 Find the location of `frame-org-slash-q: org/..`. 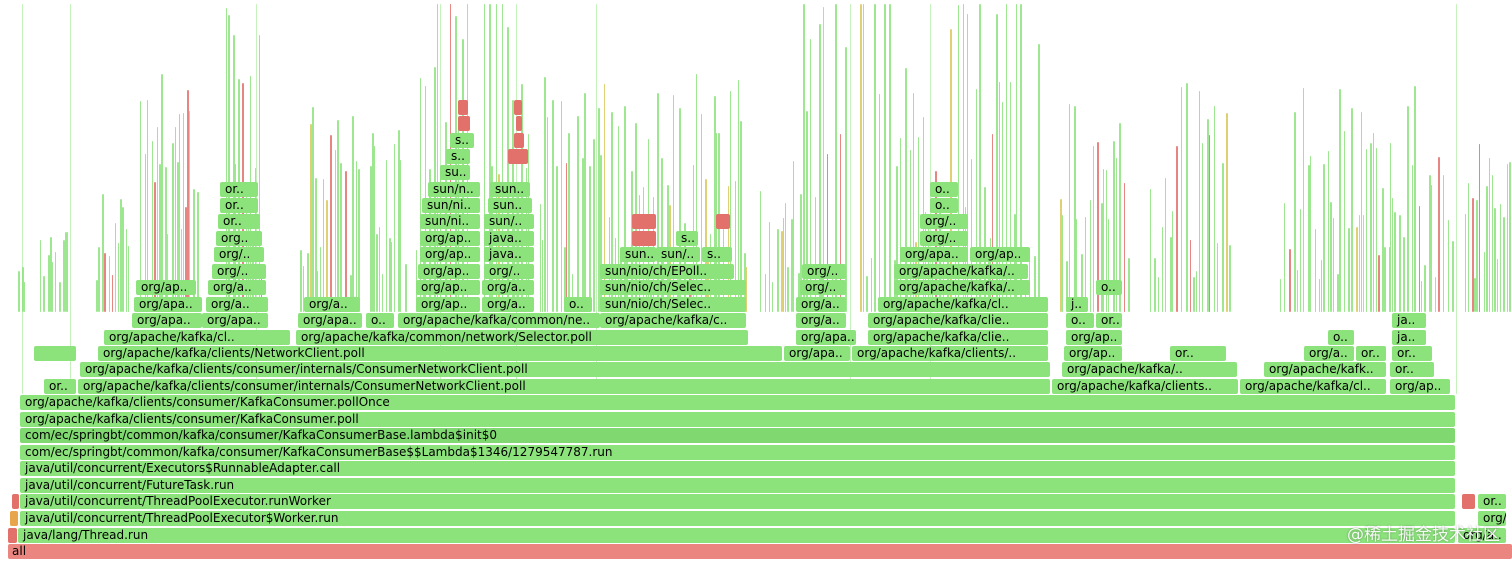

frame-org-slash-q: org/.. is located at coordinates (824, 271).